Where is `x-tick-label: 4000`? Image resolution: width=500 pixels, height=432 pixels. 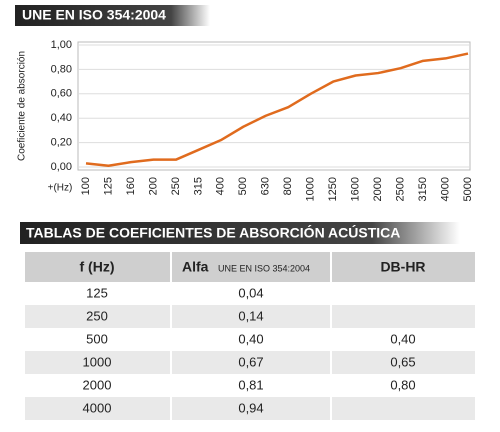
x-tick-label: 4000 is located at coordinates (445, 189).